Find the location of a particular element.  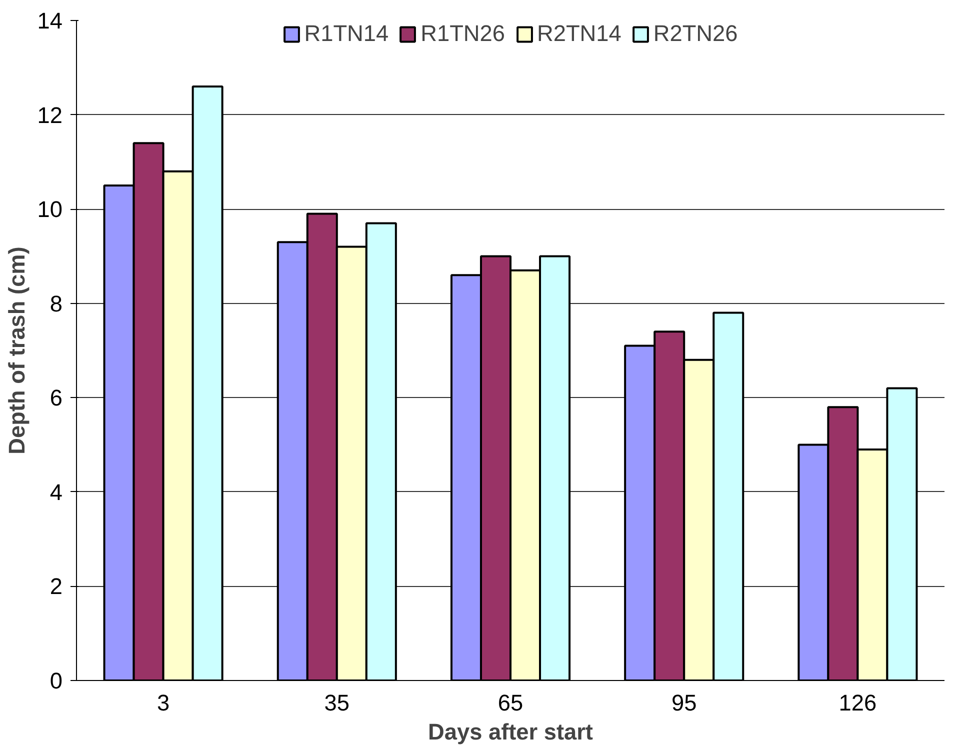

legend-label: R2TN14 is located at coordinates (579, 33).